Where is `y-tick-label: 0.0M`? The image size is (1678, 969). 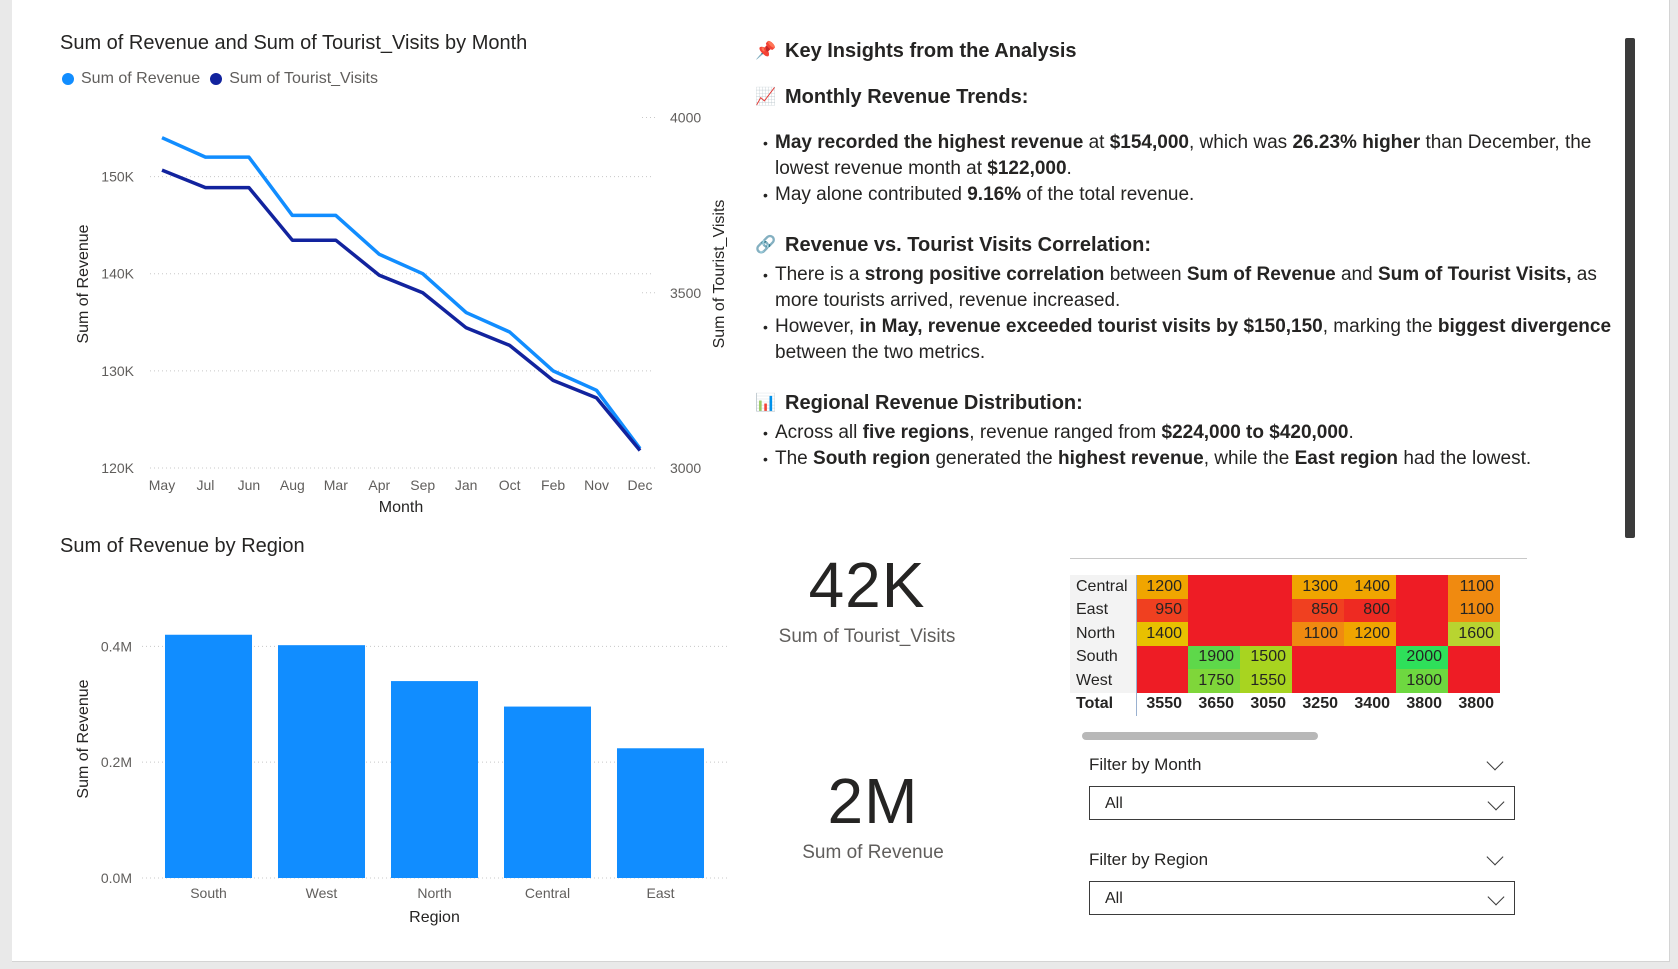
y-tick-label: 0.0M is located at coordinates (116, 878).